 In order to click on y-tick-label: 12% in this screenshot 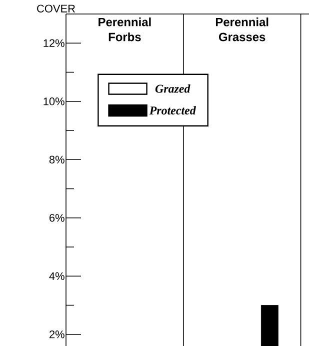, I will do `click(54, 43)`.